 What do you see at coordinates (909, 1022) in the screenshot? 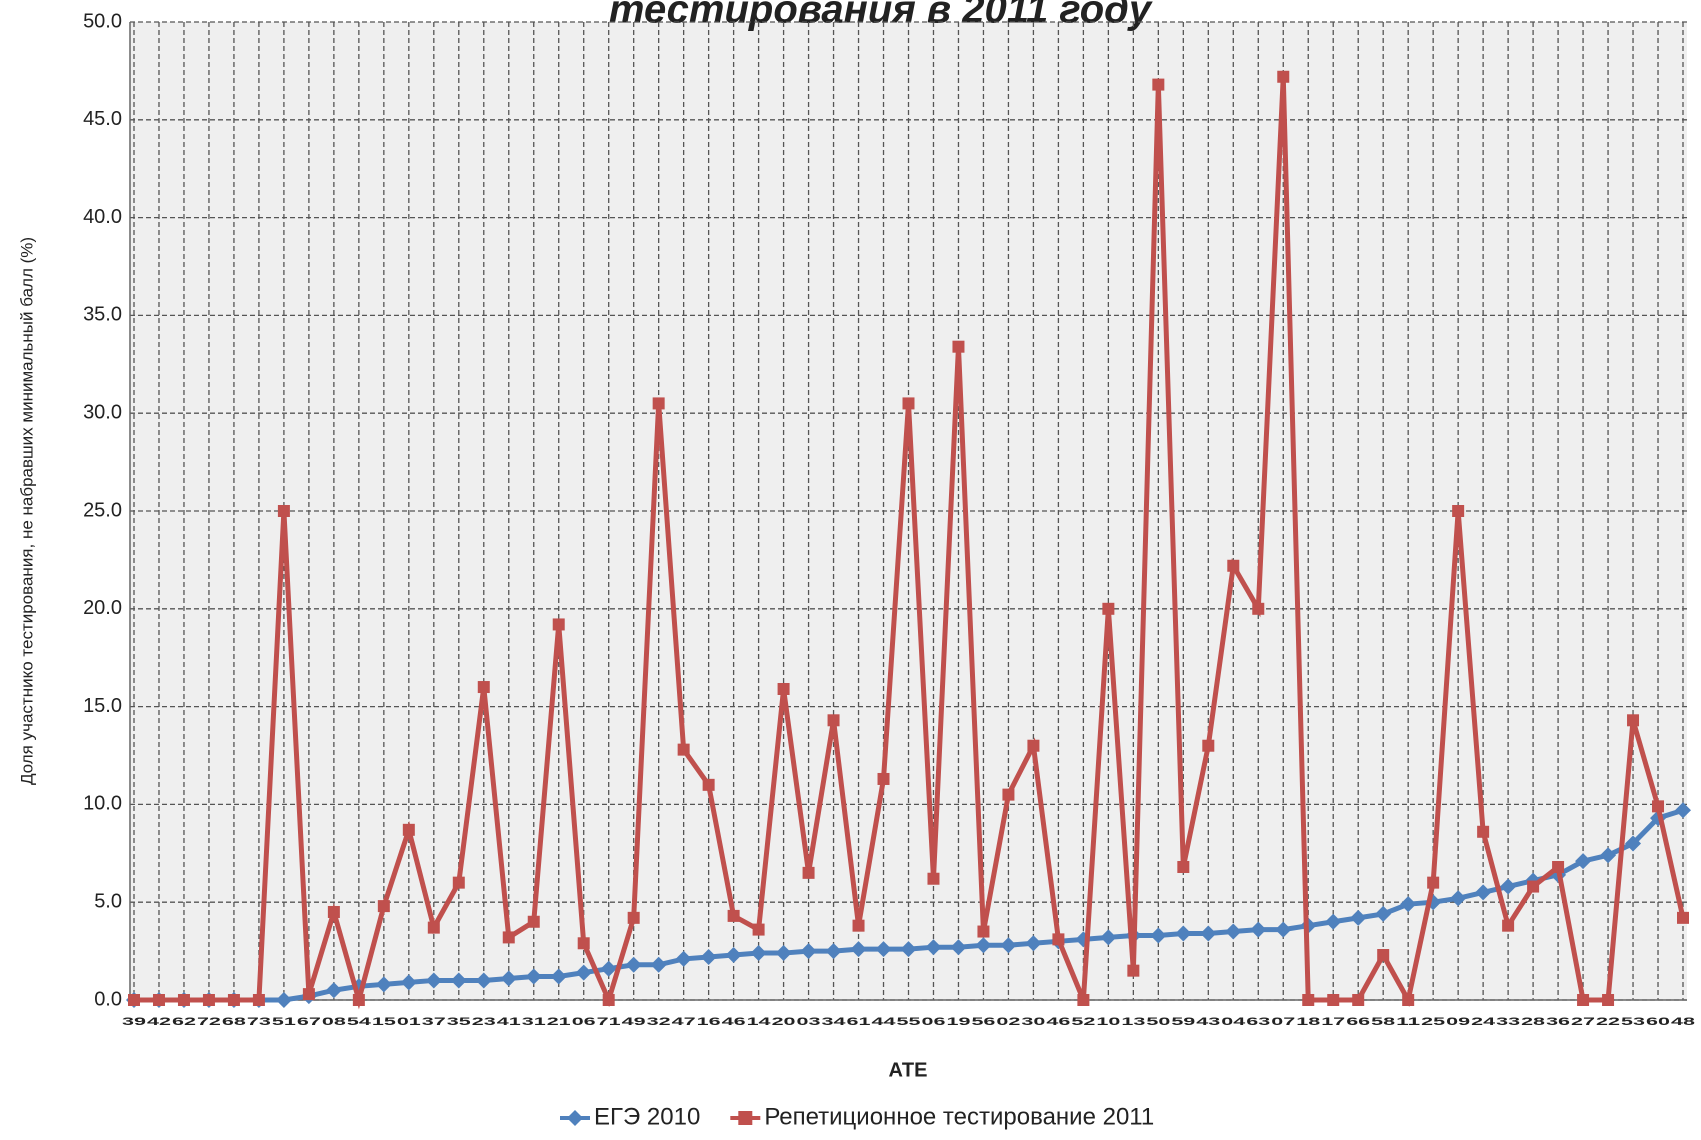
I see `x-tick-label: 55` at bounding box center [909, 1022].